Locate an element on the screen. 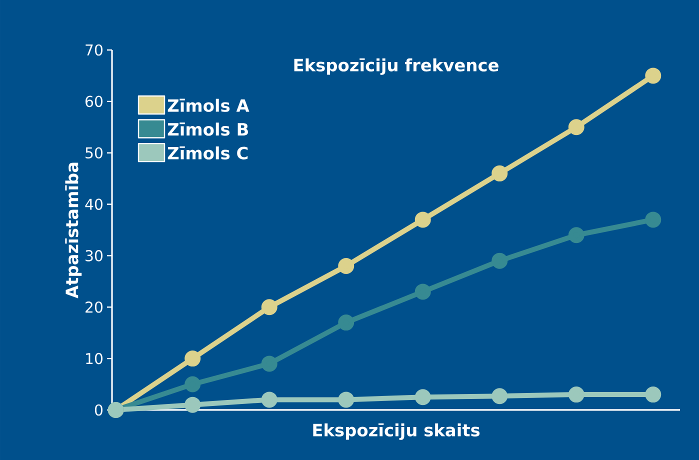  y-tick-label: 0 is located at coordinates (98, 410).